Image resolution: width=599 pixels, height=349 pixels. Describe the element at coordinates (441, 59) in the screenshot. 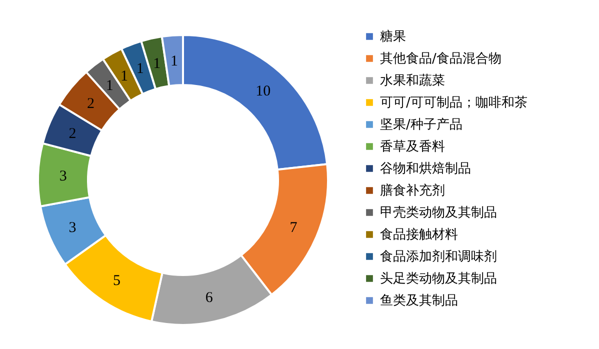

I see `legend-label: 其他食品/食品混合物` at that location.